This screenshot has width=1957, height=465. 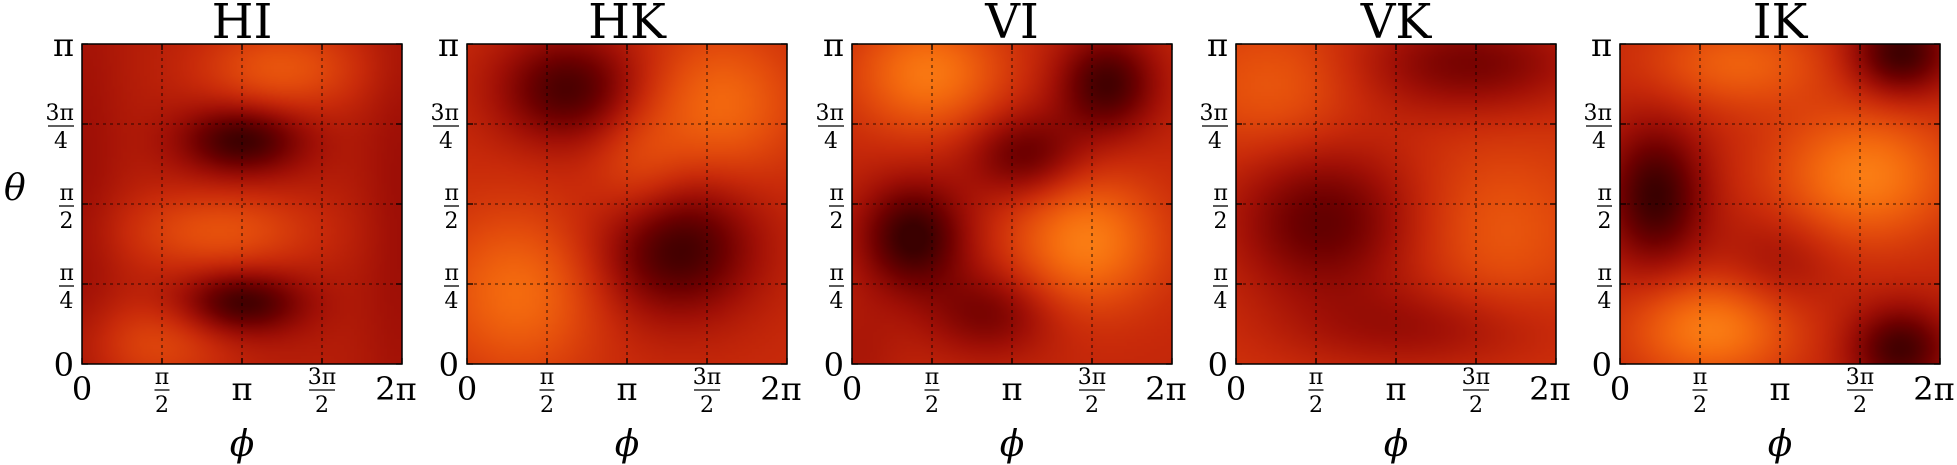 I want to click on panel-title: VK, so click(x=1396, y=25).